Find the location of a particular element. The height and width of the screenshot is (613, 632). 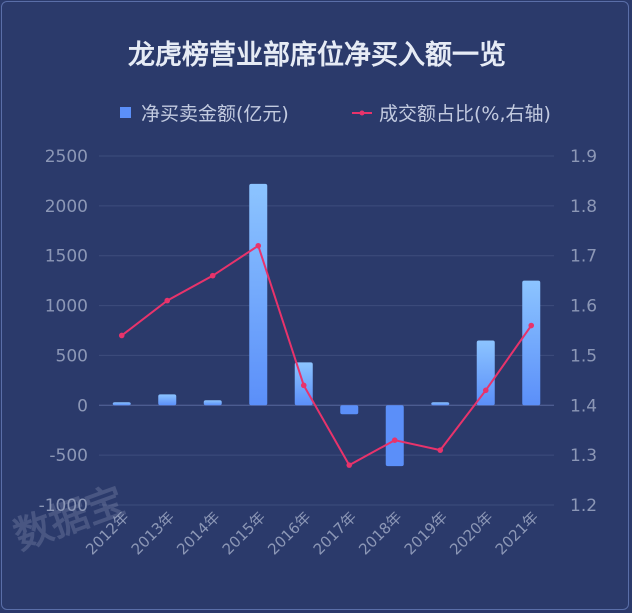

x-tick-label: 2017年 is located at coordinates (335, 533).